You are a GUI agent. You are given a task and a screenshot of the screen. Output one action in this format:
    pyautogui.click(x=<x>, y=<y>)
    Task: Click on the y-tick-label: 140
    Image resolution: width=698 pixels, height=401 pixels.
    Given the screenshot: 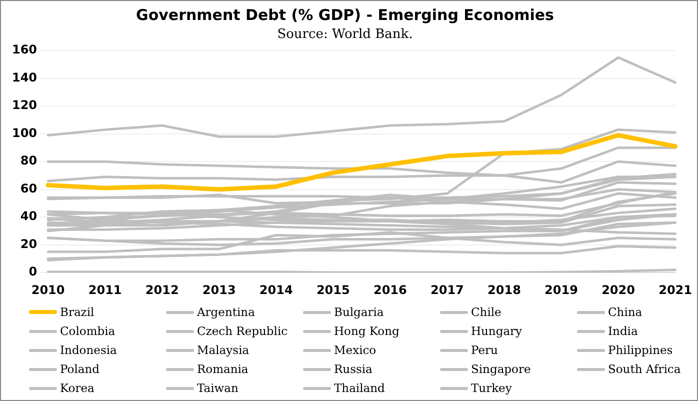 What is the action you would take?
    pyautogui.click(x=25, y=77)
    